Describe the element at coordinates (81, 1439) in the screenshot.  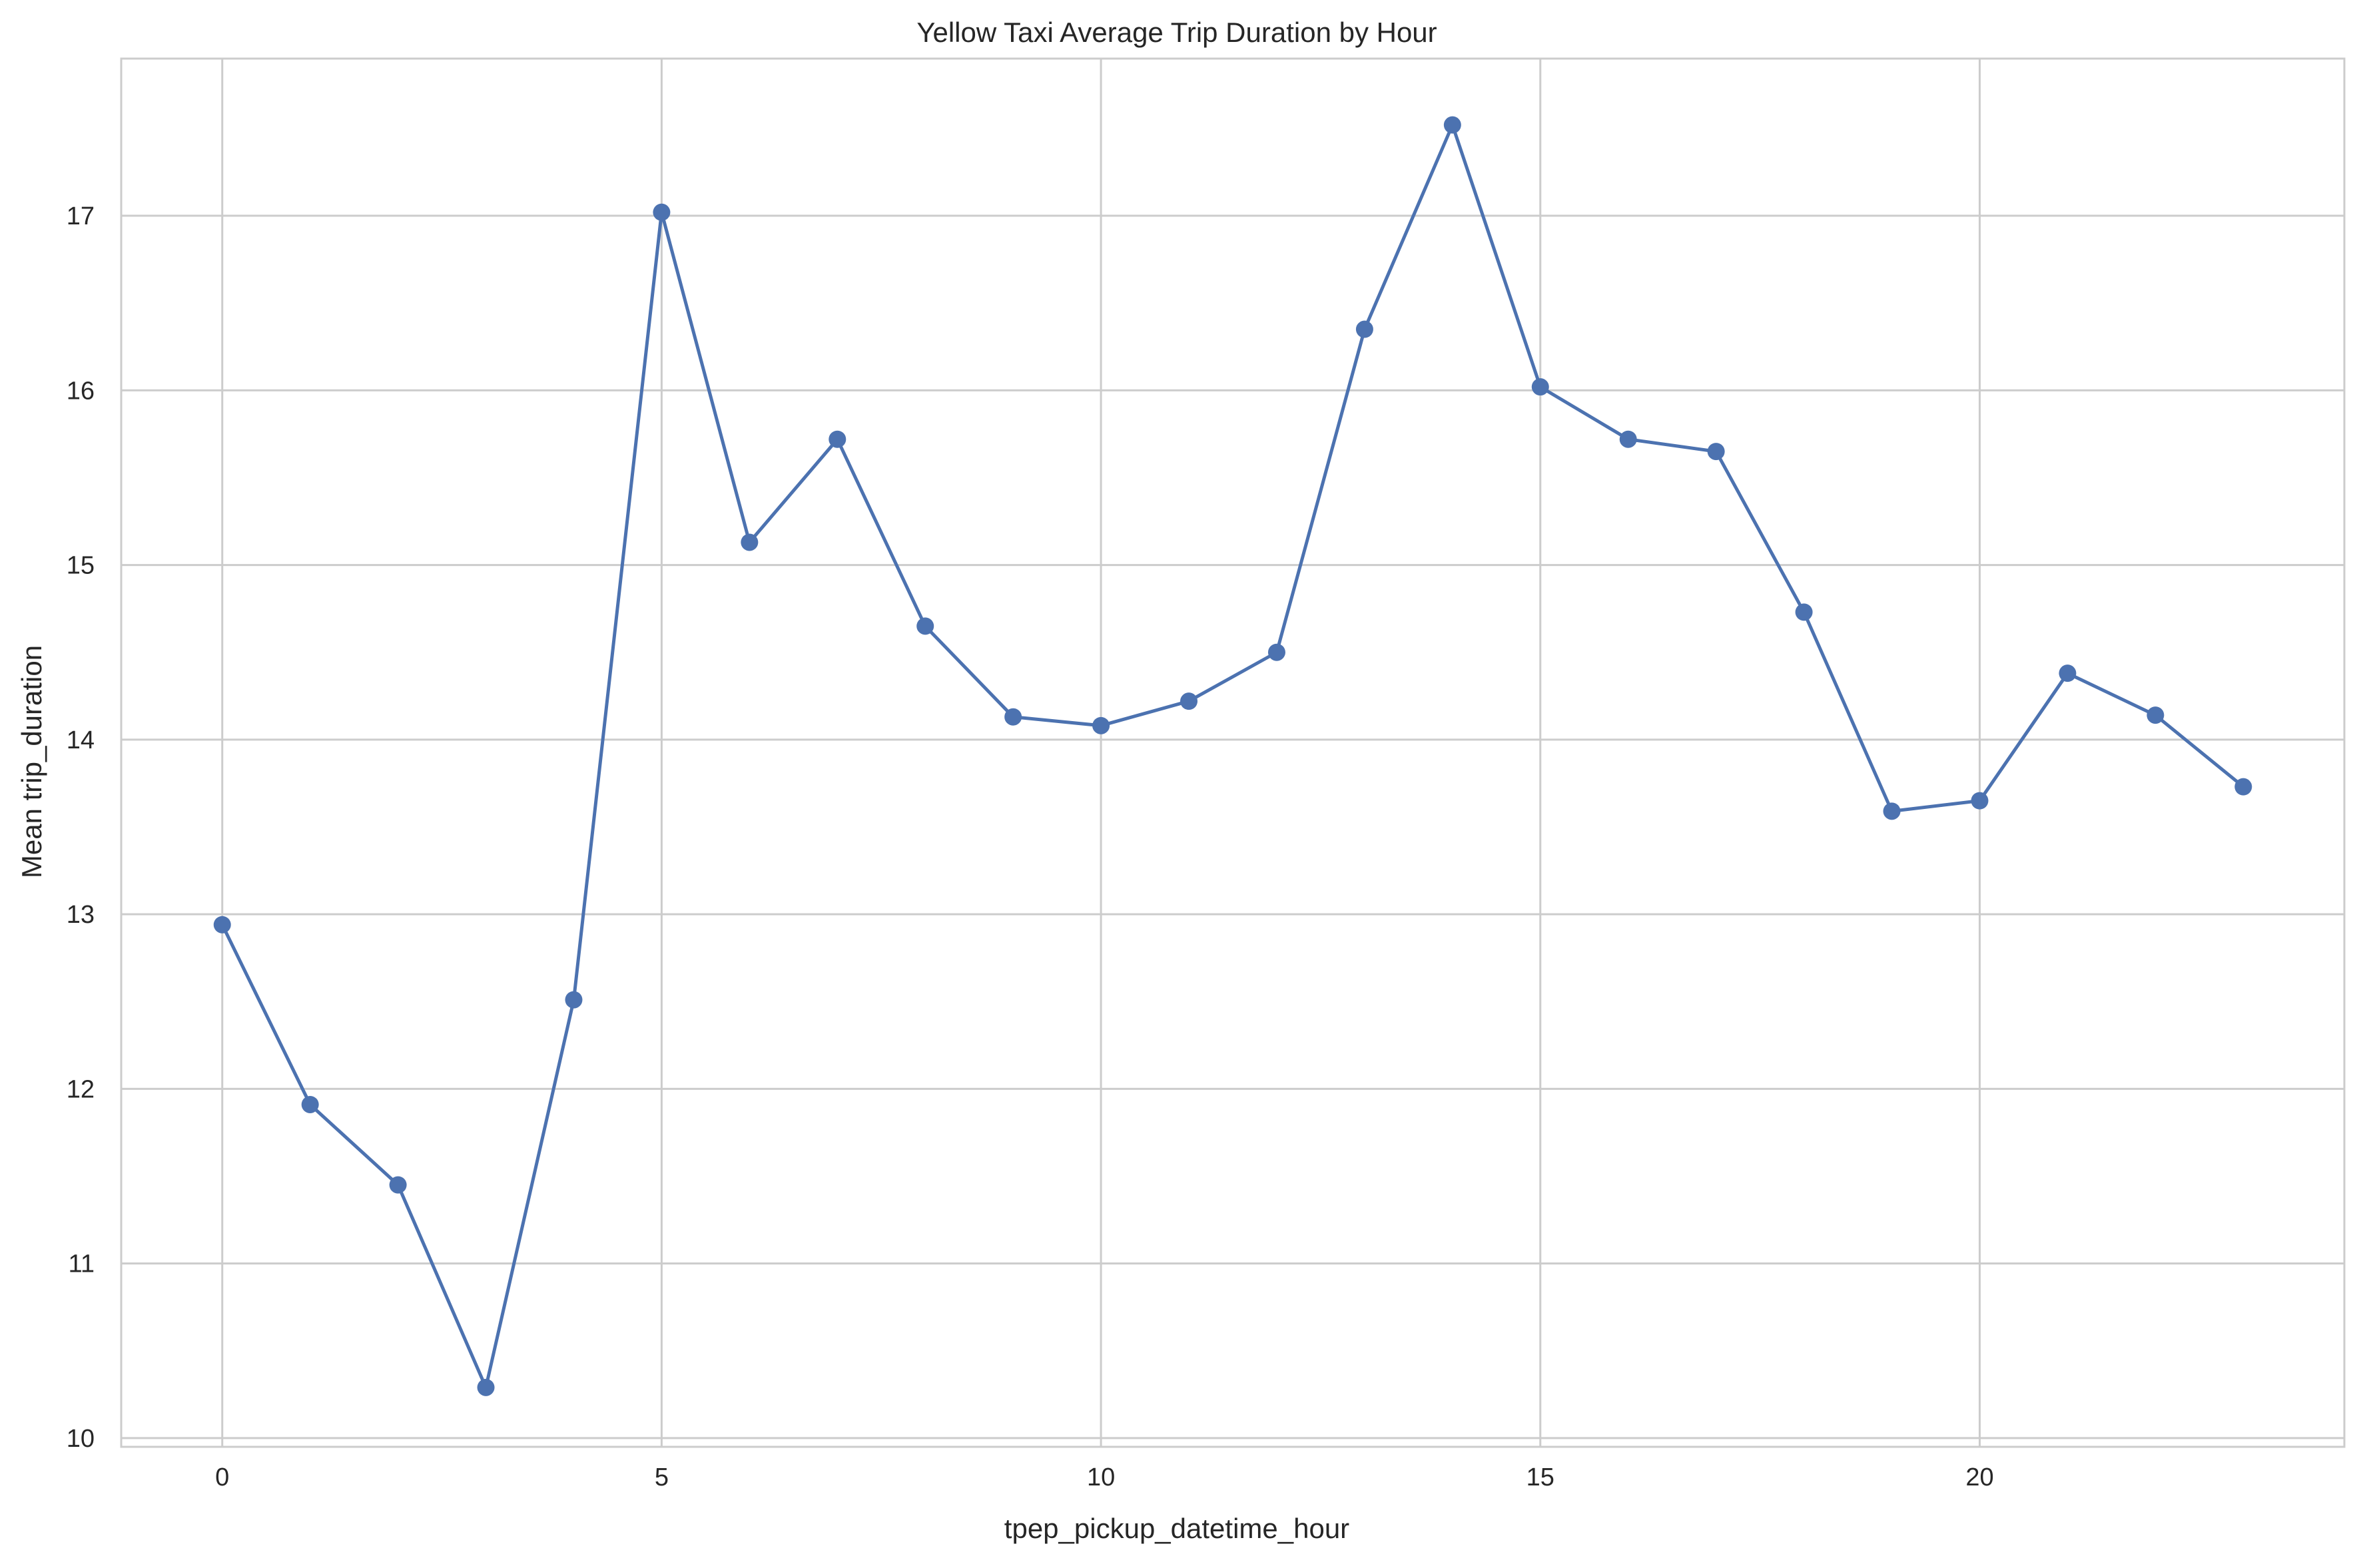
I see `y-tick-label: 10` at that location.